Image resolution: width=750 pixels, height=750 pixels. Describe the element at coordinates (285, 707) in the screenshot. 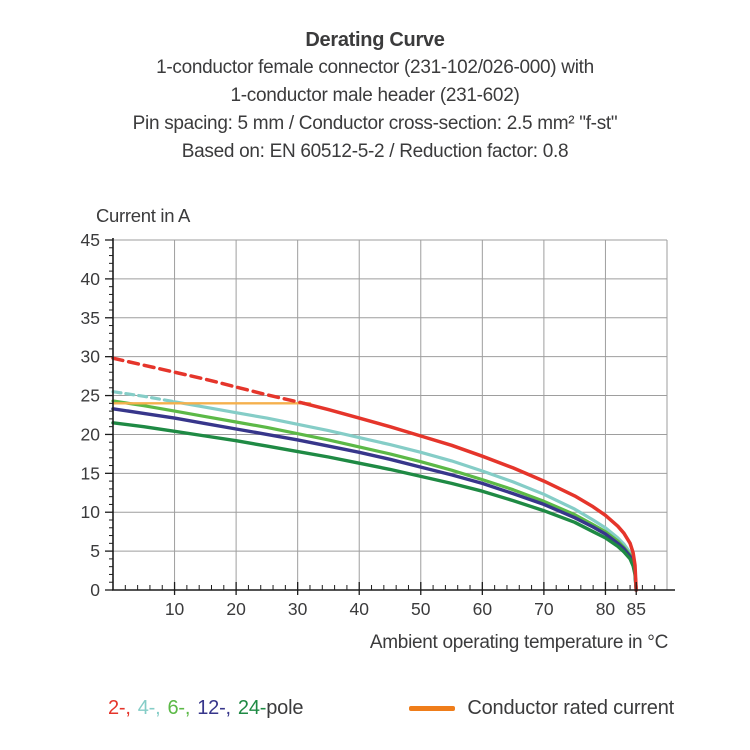

I see `poles-legend-suffix: pole` at that location.